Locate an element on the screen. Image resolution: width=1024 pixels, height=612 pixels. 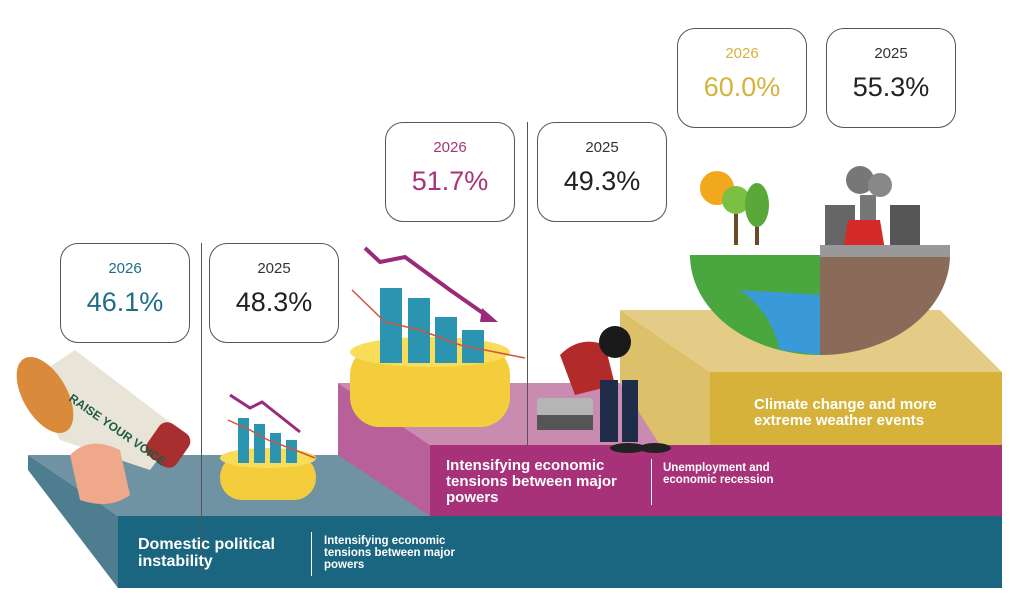
tier1-rank-label: Domestic political instability is located at coordinates (206, 553).